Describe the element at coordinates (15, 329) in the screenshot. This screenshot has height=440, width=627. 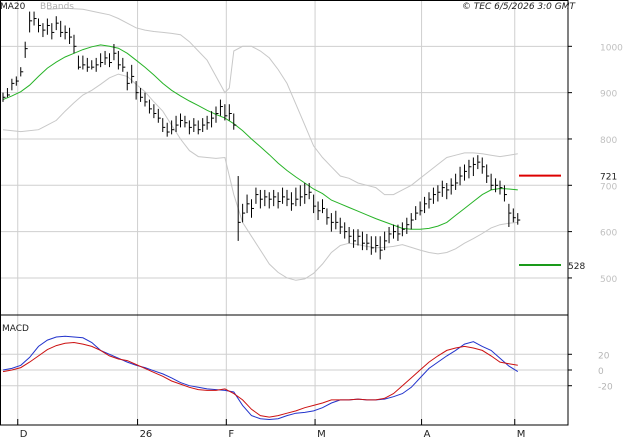
I see `macd-panel-title: MACD` at that location.